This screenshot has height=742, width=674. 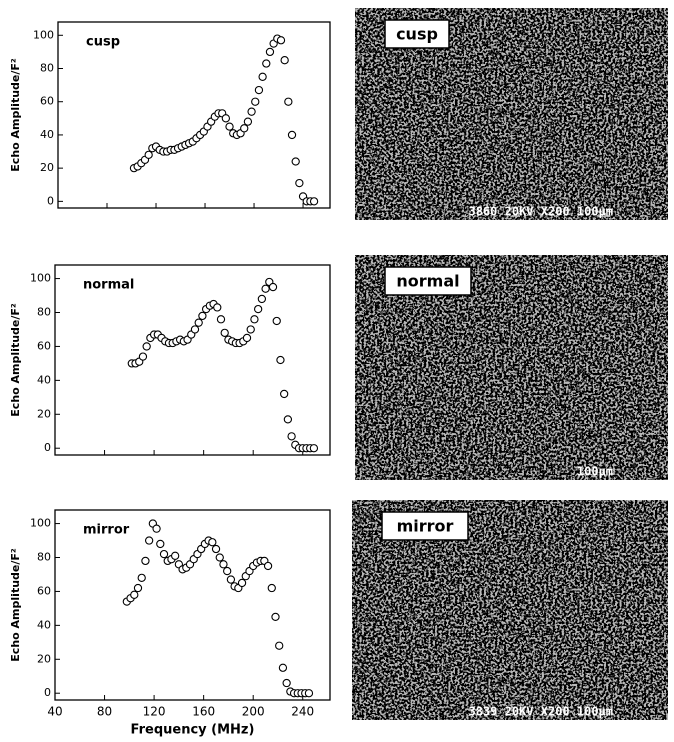 What do you see at coordinates (154, 712) in the screenshot?
I see `x-tick-label: 120` at bounding box center [154, 712].